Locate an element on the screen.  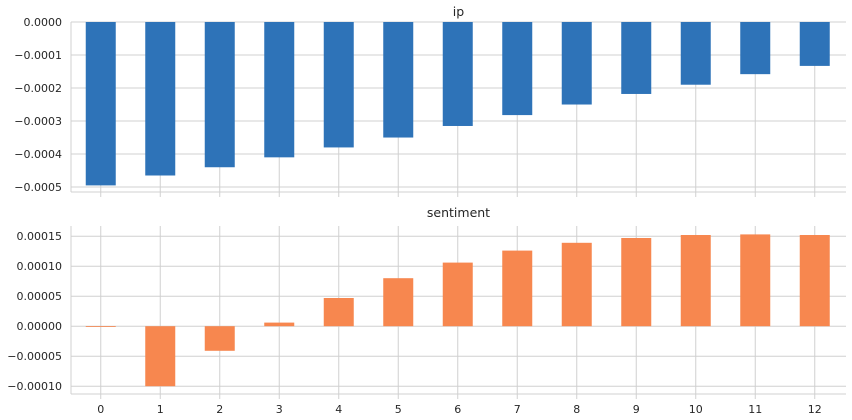
x-tick-label: 9 is located at coordinates (636, 409).